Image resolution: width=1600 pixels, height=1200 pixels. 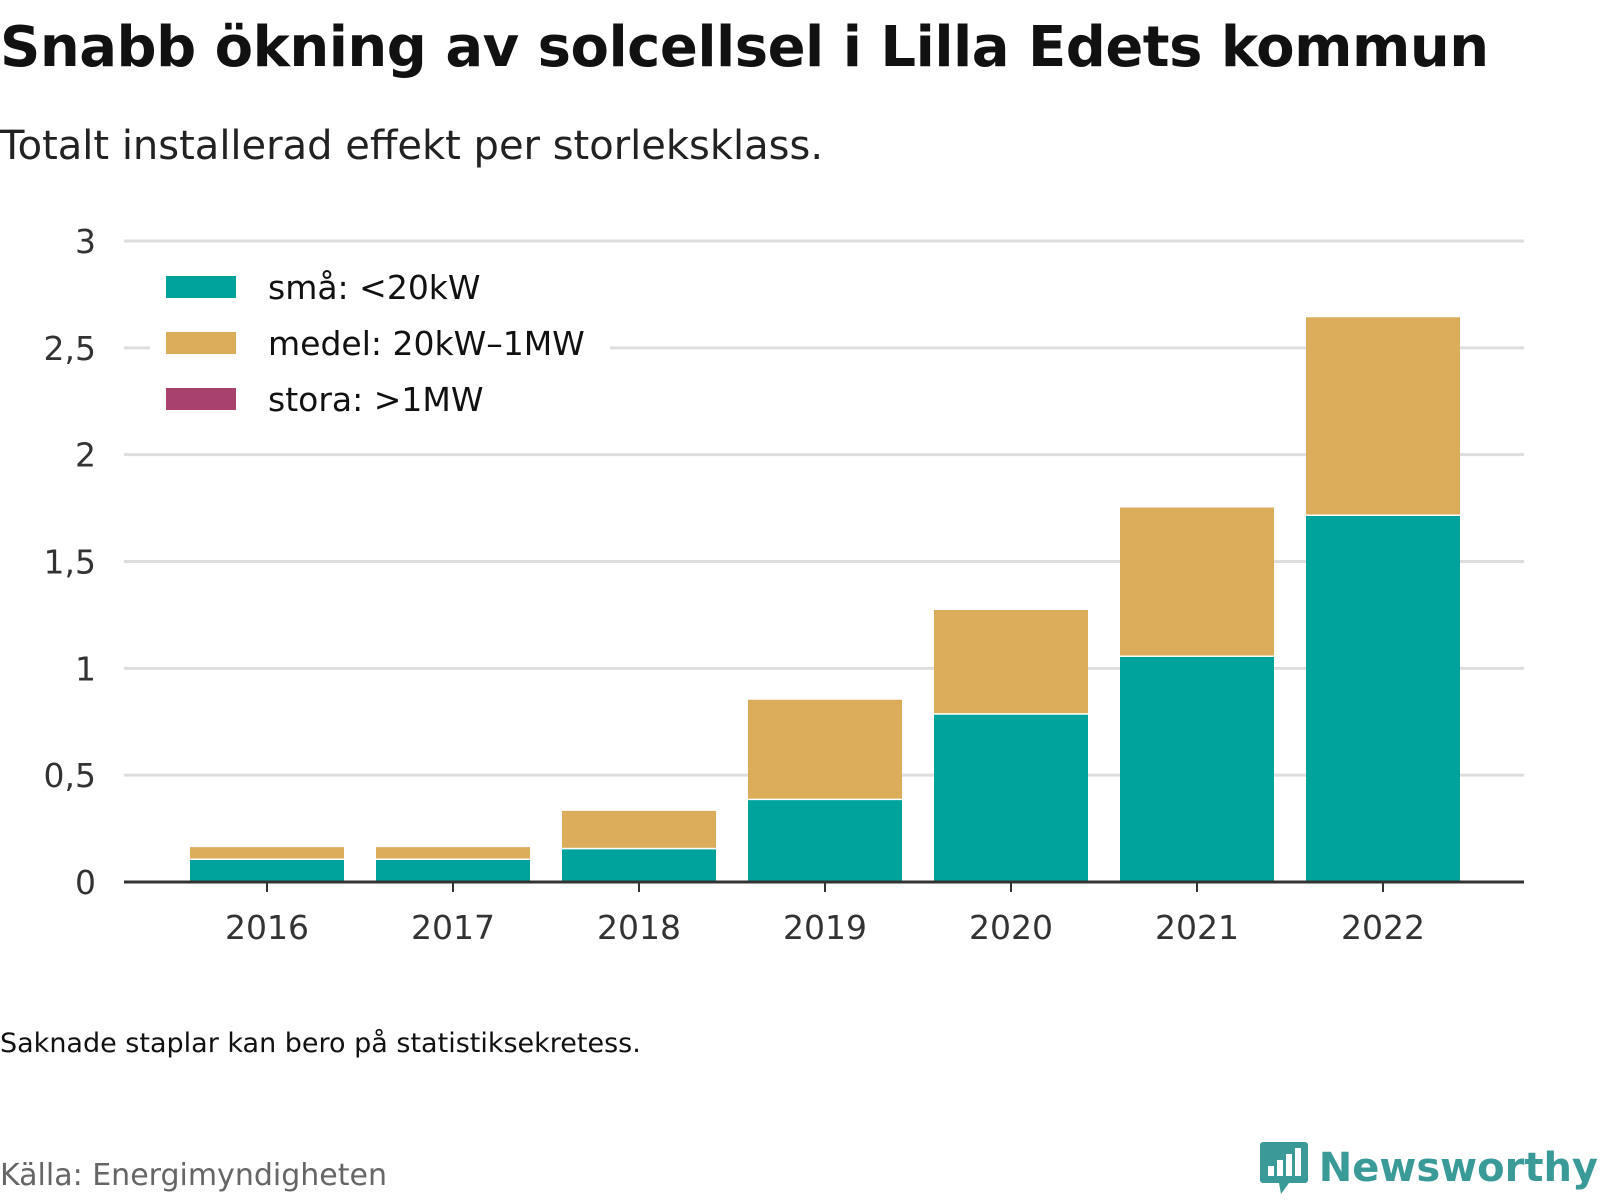 I want to click on source-note: Källa: Energimyndigheten, so click(x=193, y=1175).